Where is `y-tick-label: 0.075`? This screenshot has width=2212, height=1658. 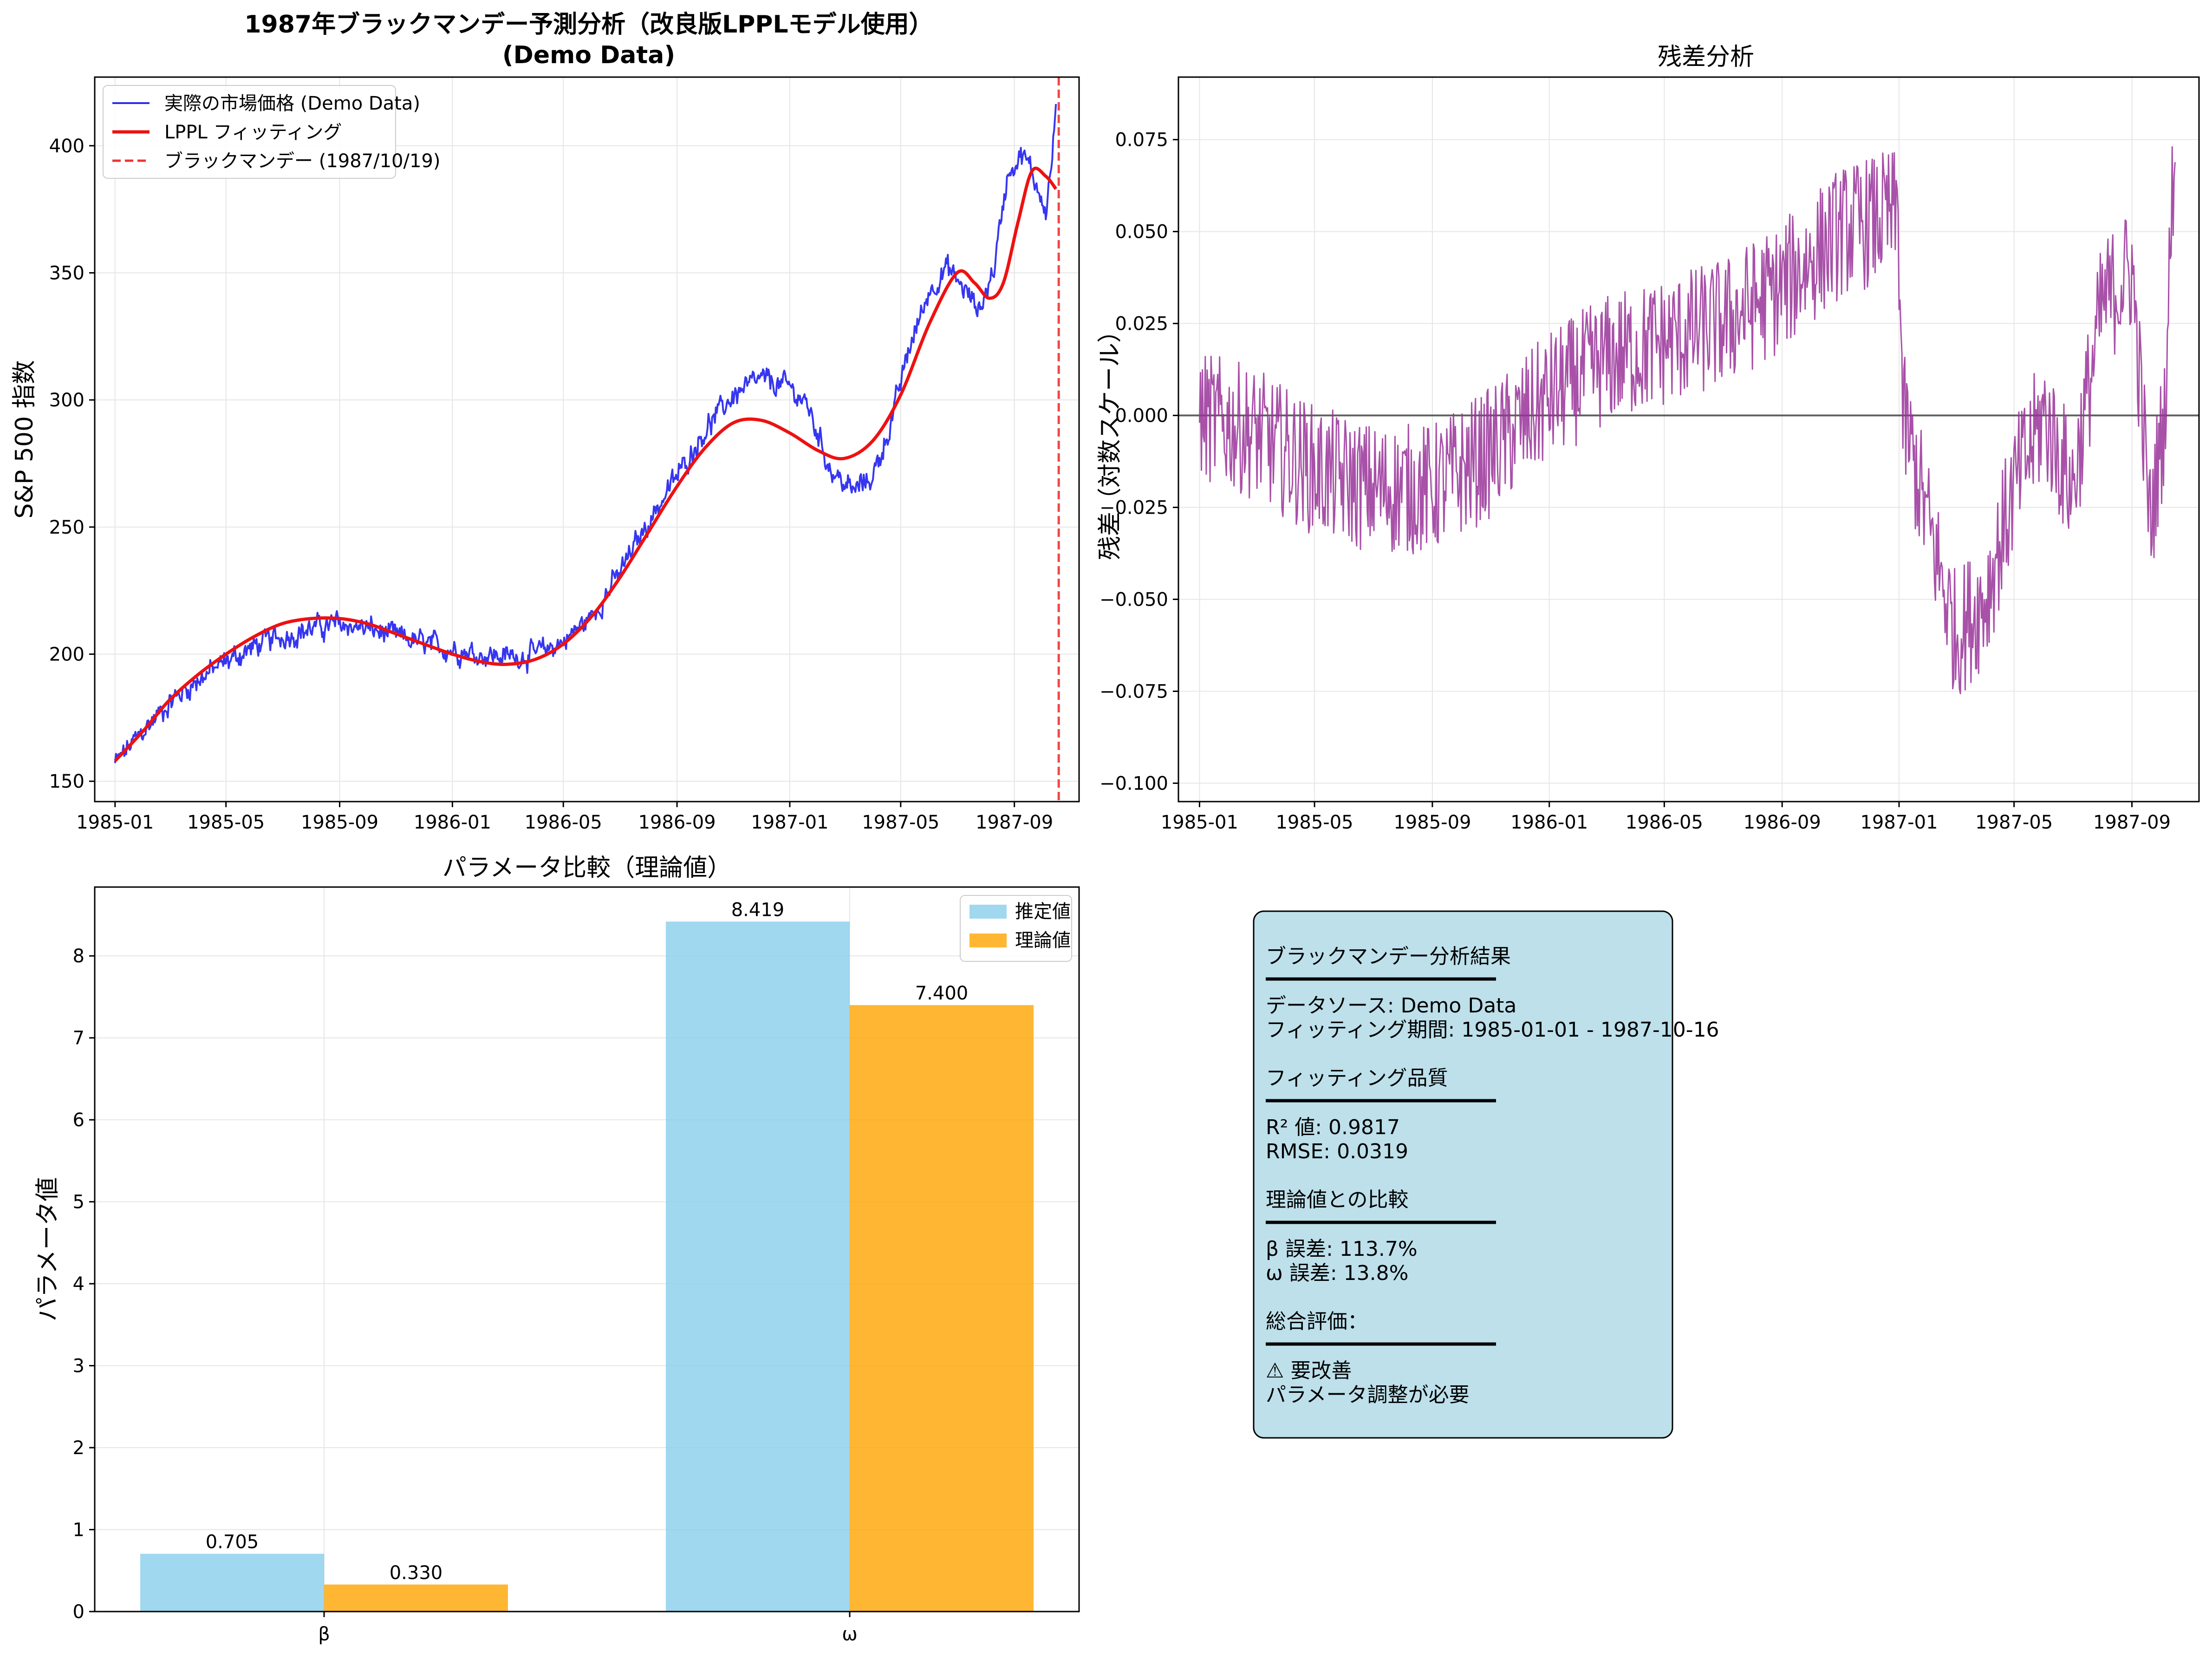 y-tick-label: 0.075 is located at coordinates (1141, 140).